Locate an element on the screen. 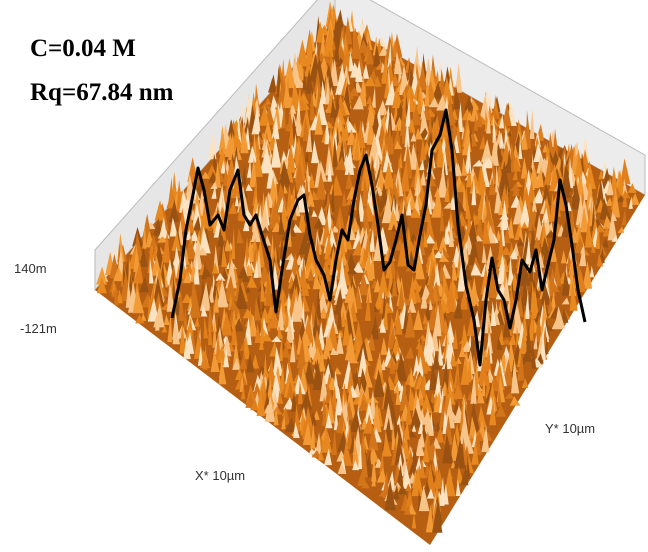 The image size is (648, 552). z-max-label: 140m is located at coordinates (30, 268).